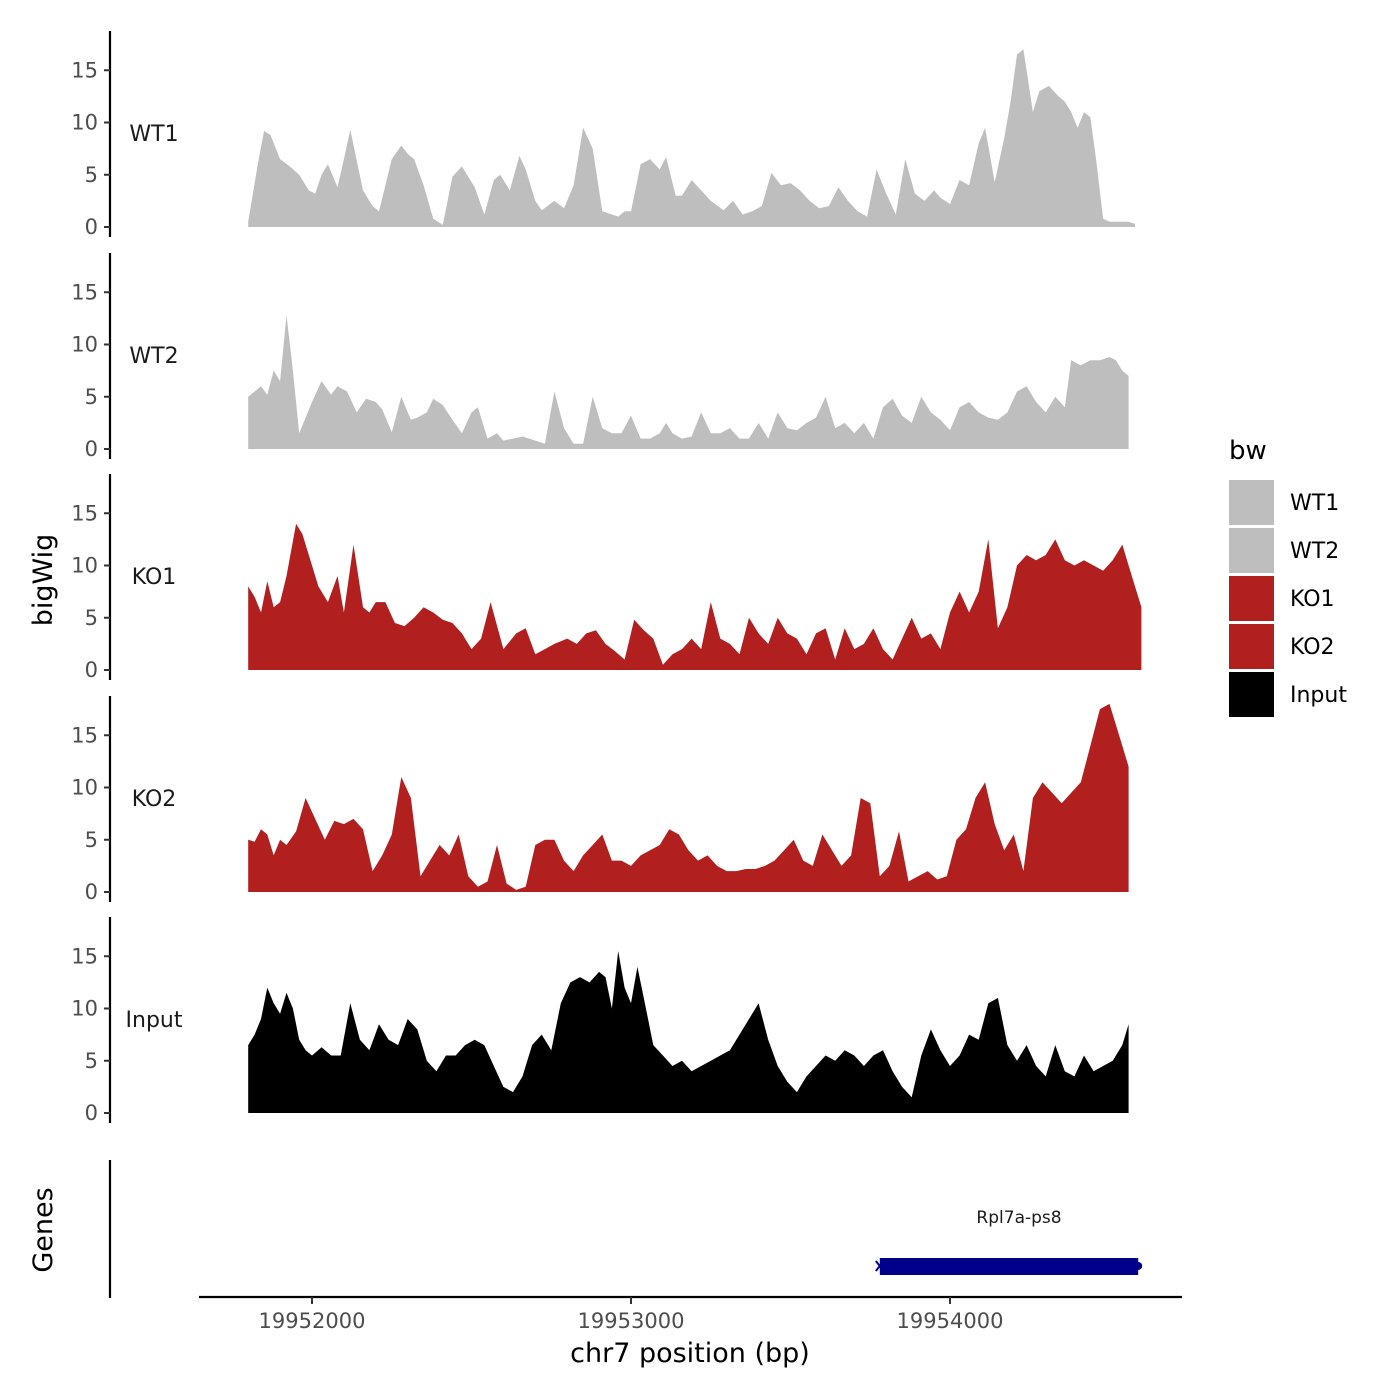 The height and width of the screenshot is (1400, 1400). Describe the element at coordinates (1284, 502) in the screenshot. I see `legend-item-wt1: WT1` at that location.